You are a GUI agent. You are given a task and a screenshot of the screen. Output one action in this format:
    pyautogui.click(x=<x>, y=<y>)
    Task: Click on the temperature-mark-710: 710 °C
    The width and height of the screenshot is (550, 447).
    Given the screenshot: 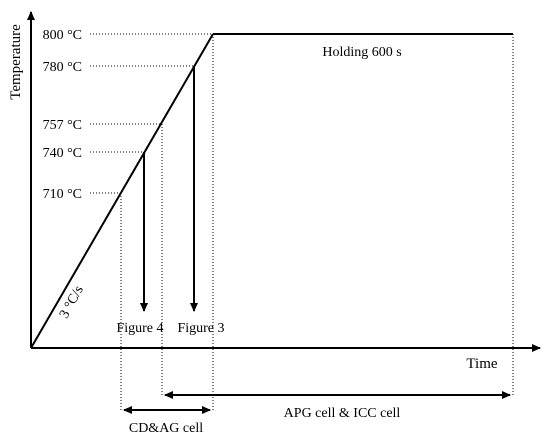 What is the action you would take?
    pyautogui.click(x=82, y=194)
    